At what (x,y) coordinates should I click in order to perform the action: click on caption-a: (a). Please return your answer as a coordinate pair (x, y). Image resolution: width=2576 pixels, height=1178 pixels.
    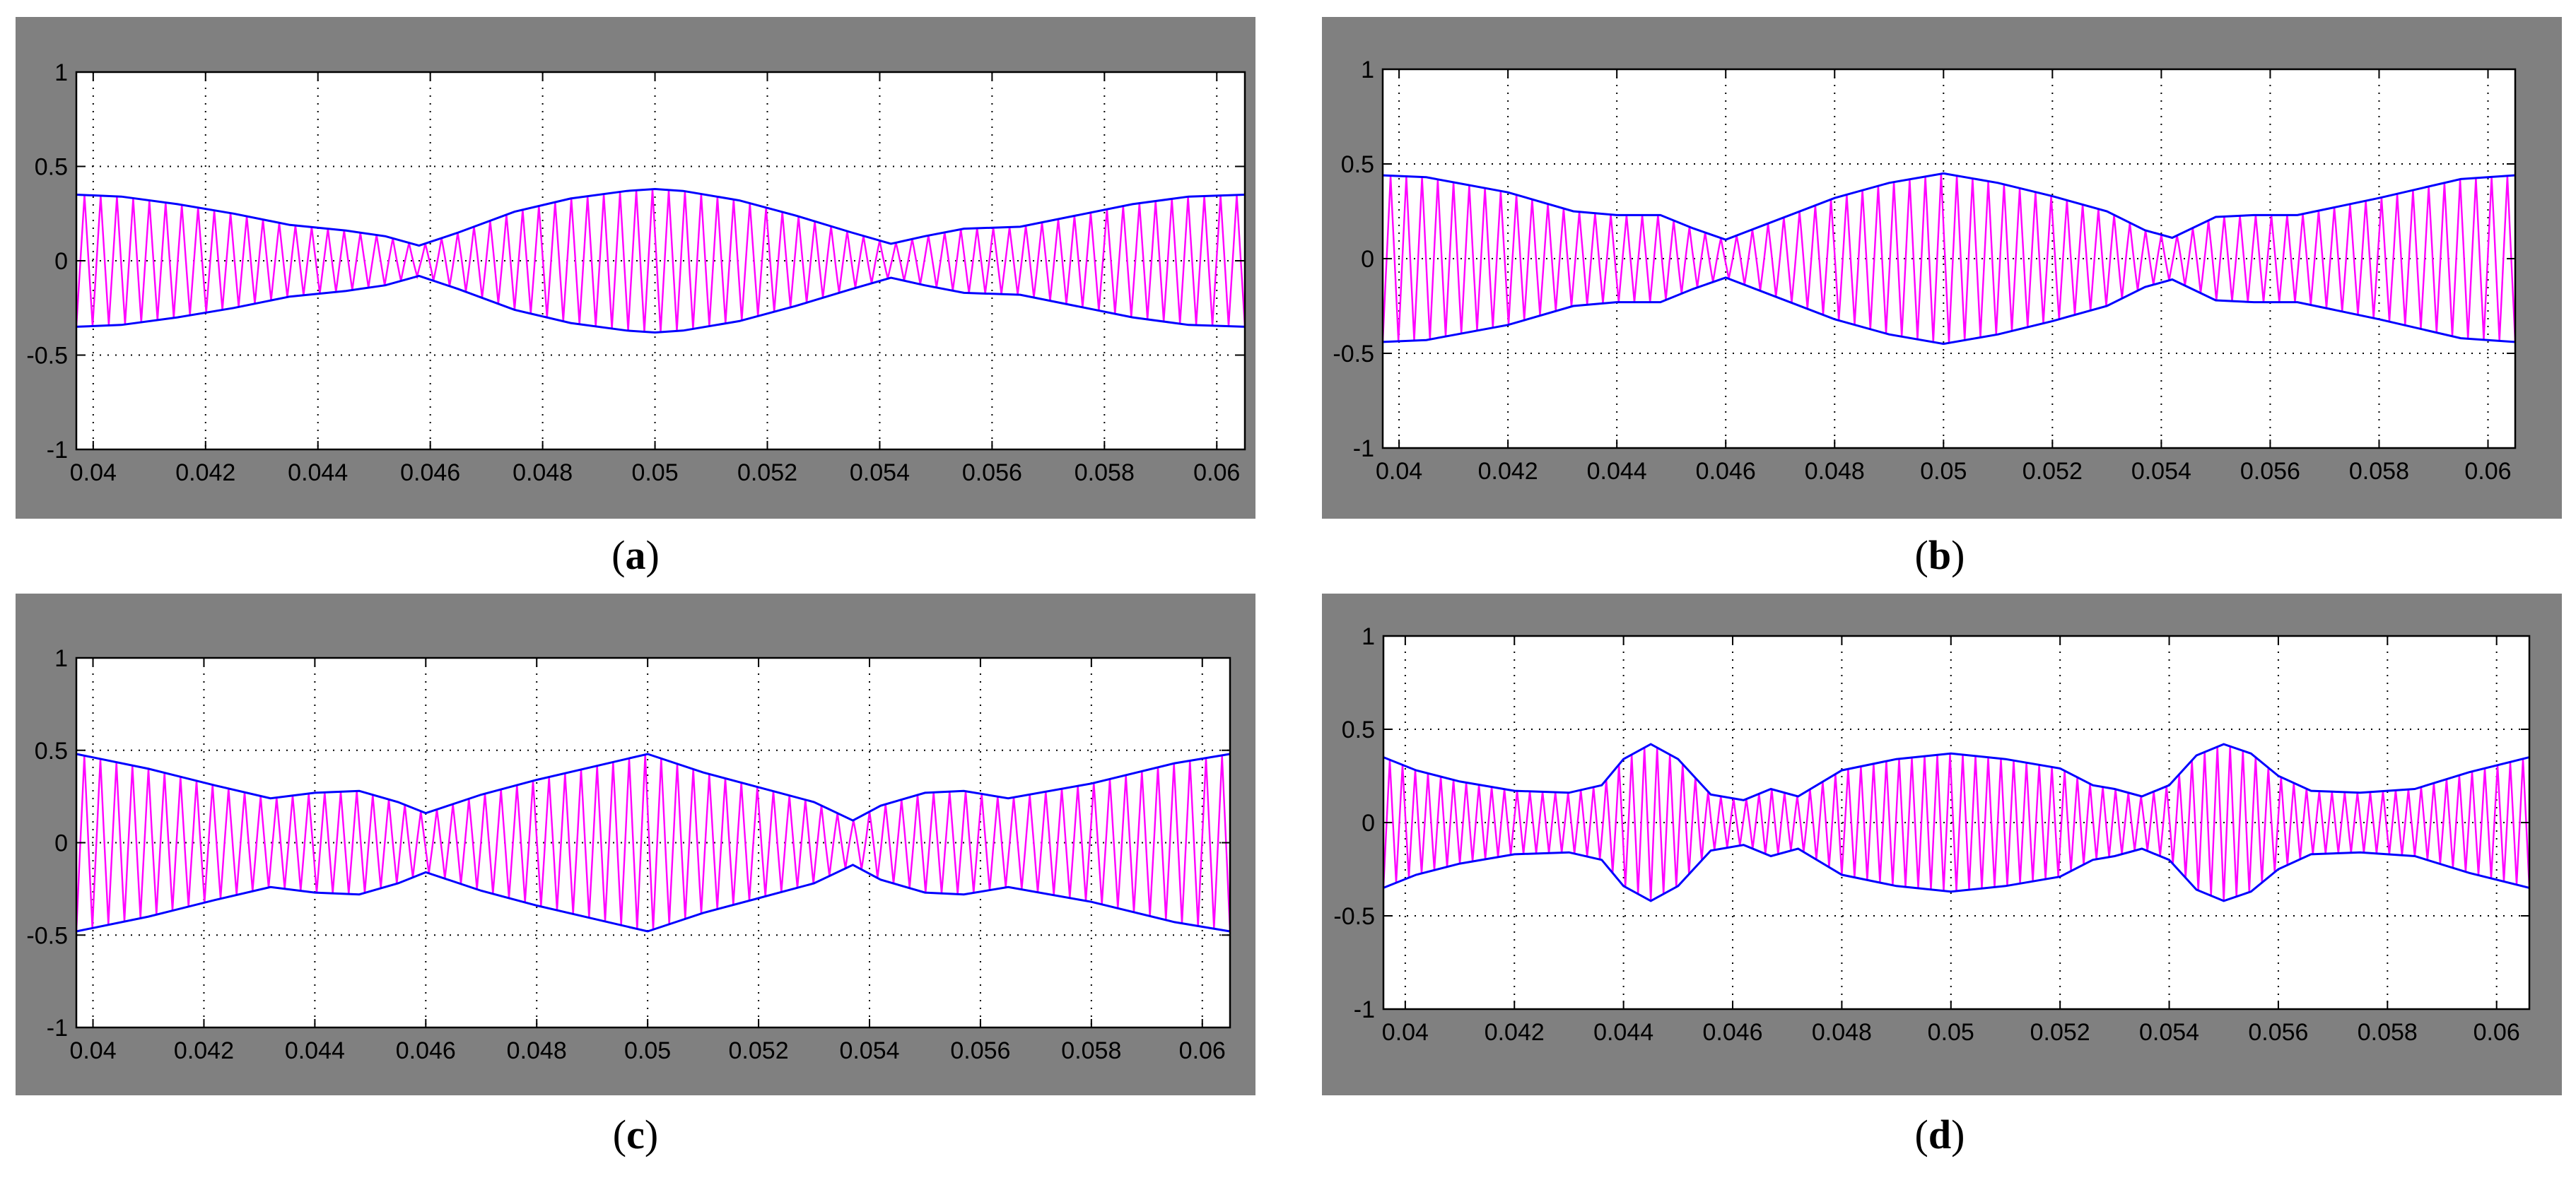
    Looking at the image, I should click on (636, 555).